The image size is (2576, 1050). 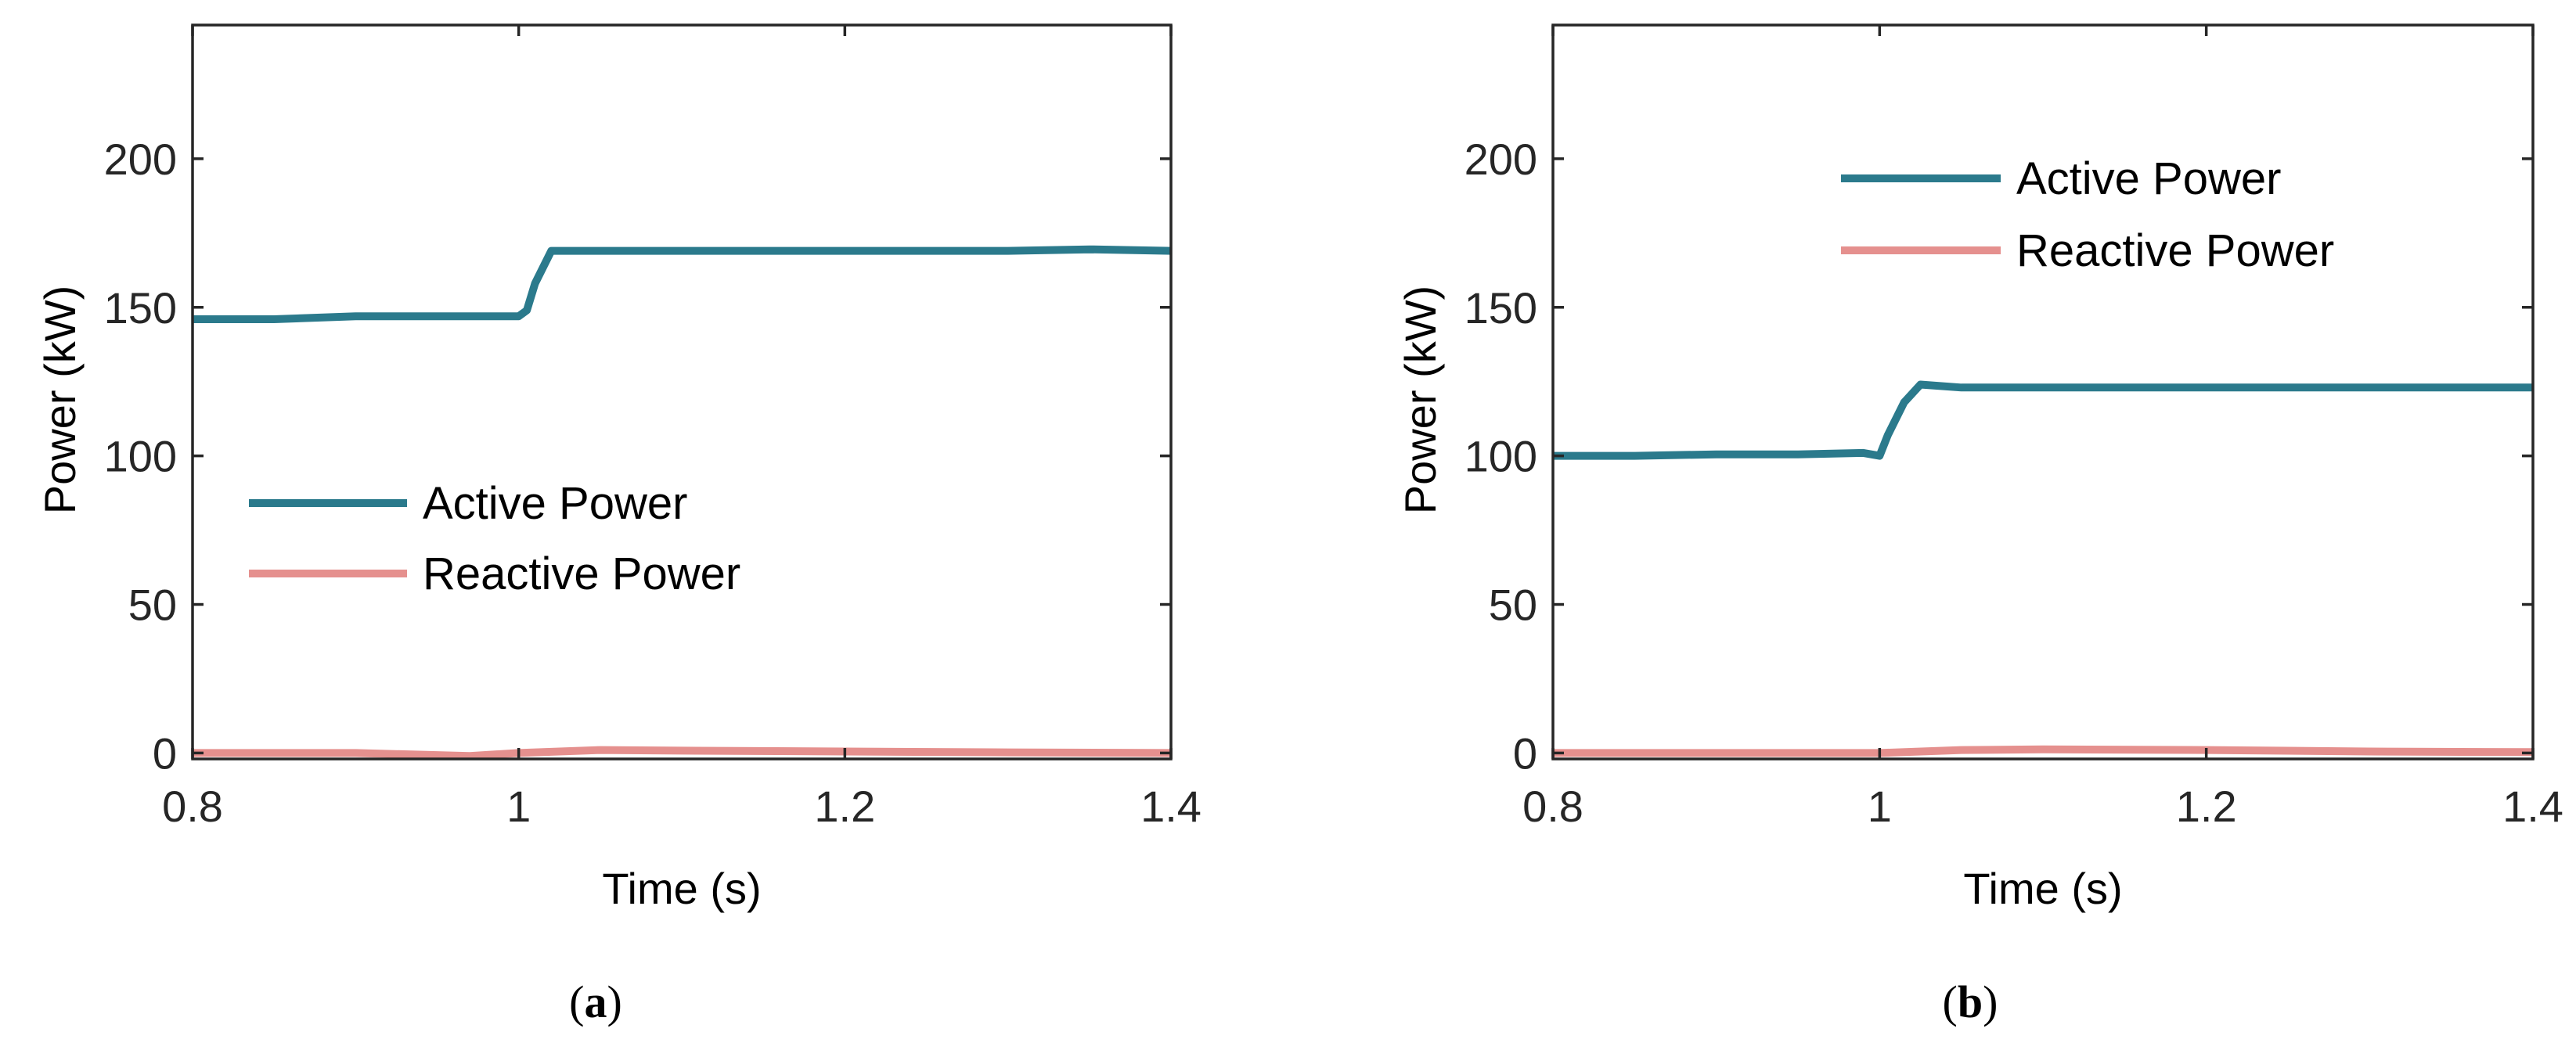 I want to click on panel-caption: (b), so click(x=1970, y=1002).